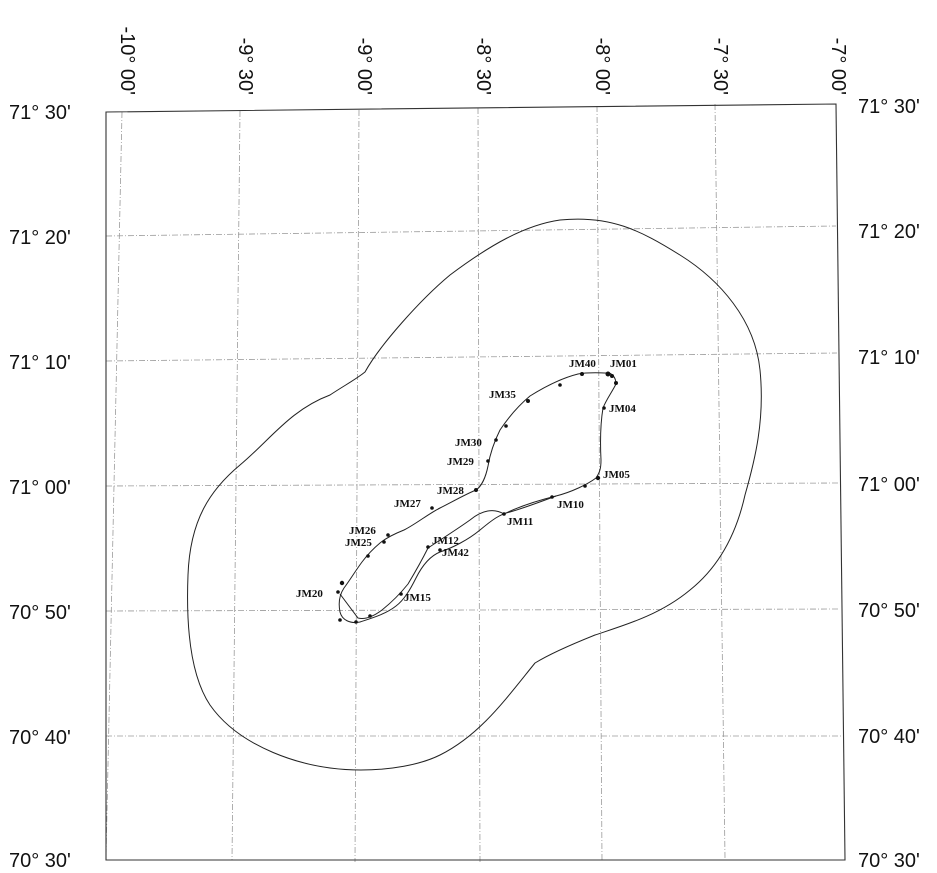 This screenshot has width=937, height=873. Describe the element at coordinates (40, 238) in the screenshot. I see `lat-left-71-20: 71° 20'` at that location.